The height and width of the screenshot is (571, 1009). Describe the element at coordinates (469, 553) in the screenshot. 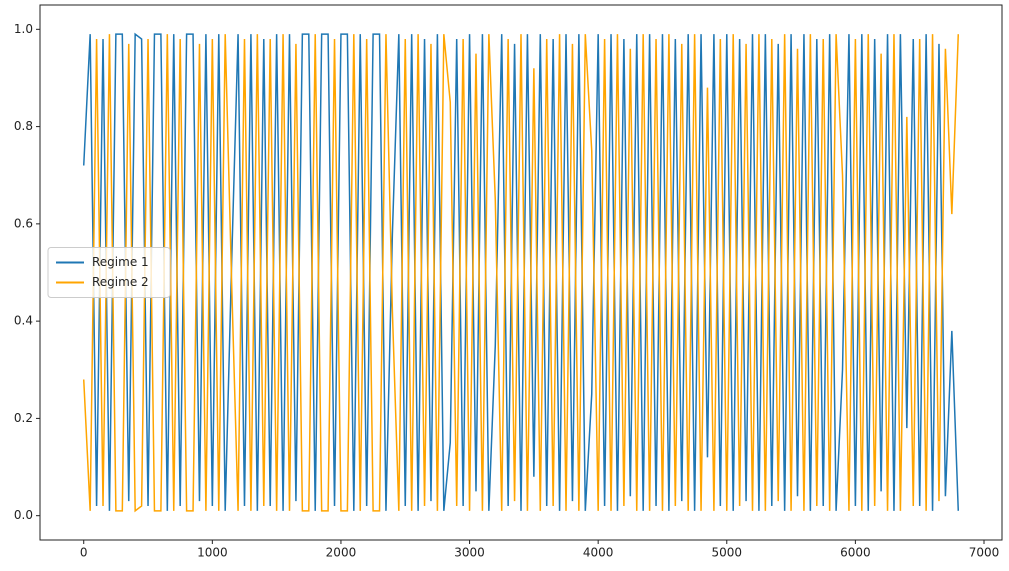

I see `x-tick-label: 3000` at that location.